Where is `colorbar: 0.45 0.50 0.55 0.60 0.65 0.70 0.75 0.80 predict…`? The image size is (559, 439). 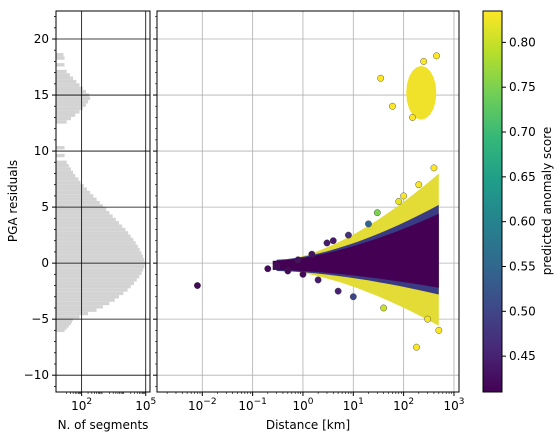 colorbar: 0.45 0.50 0.55 0.60 0.65 0.70 0.75 0.80 predict… is located at coordinates (518, 201).